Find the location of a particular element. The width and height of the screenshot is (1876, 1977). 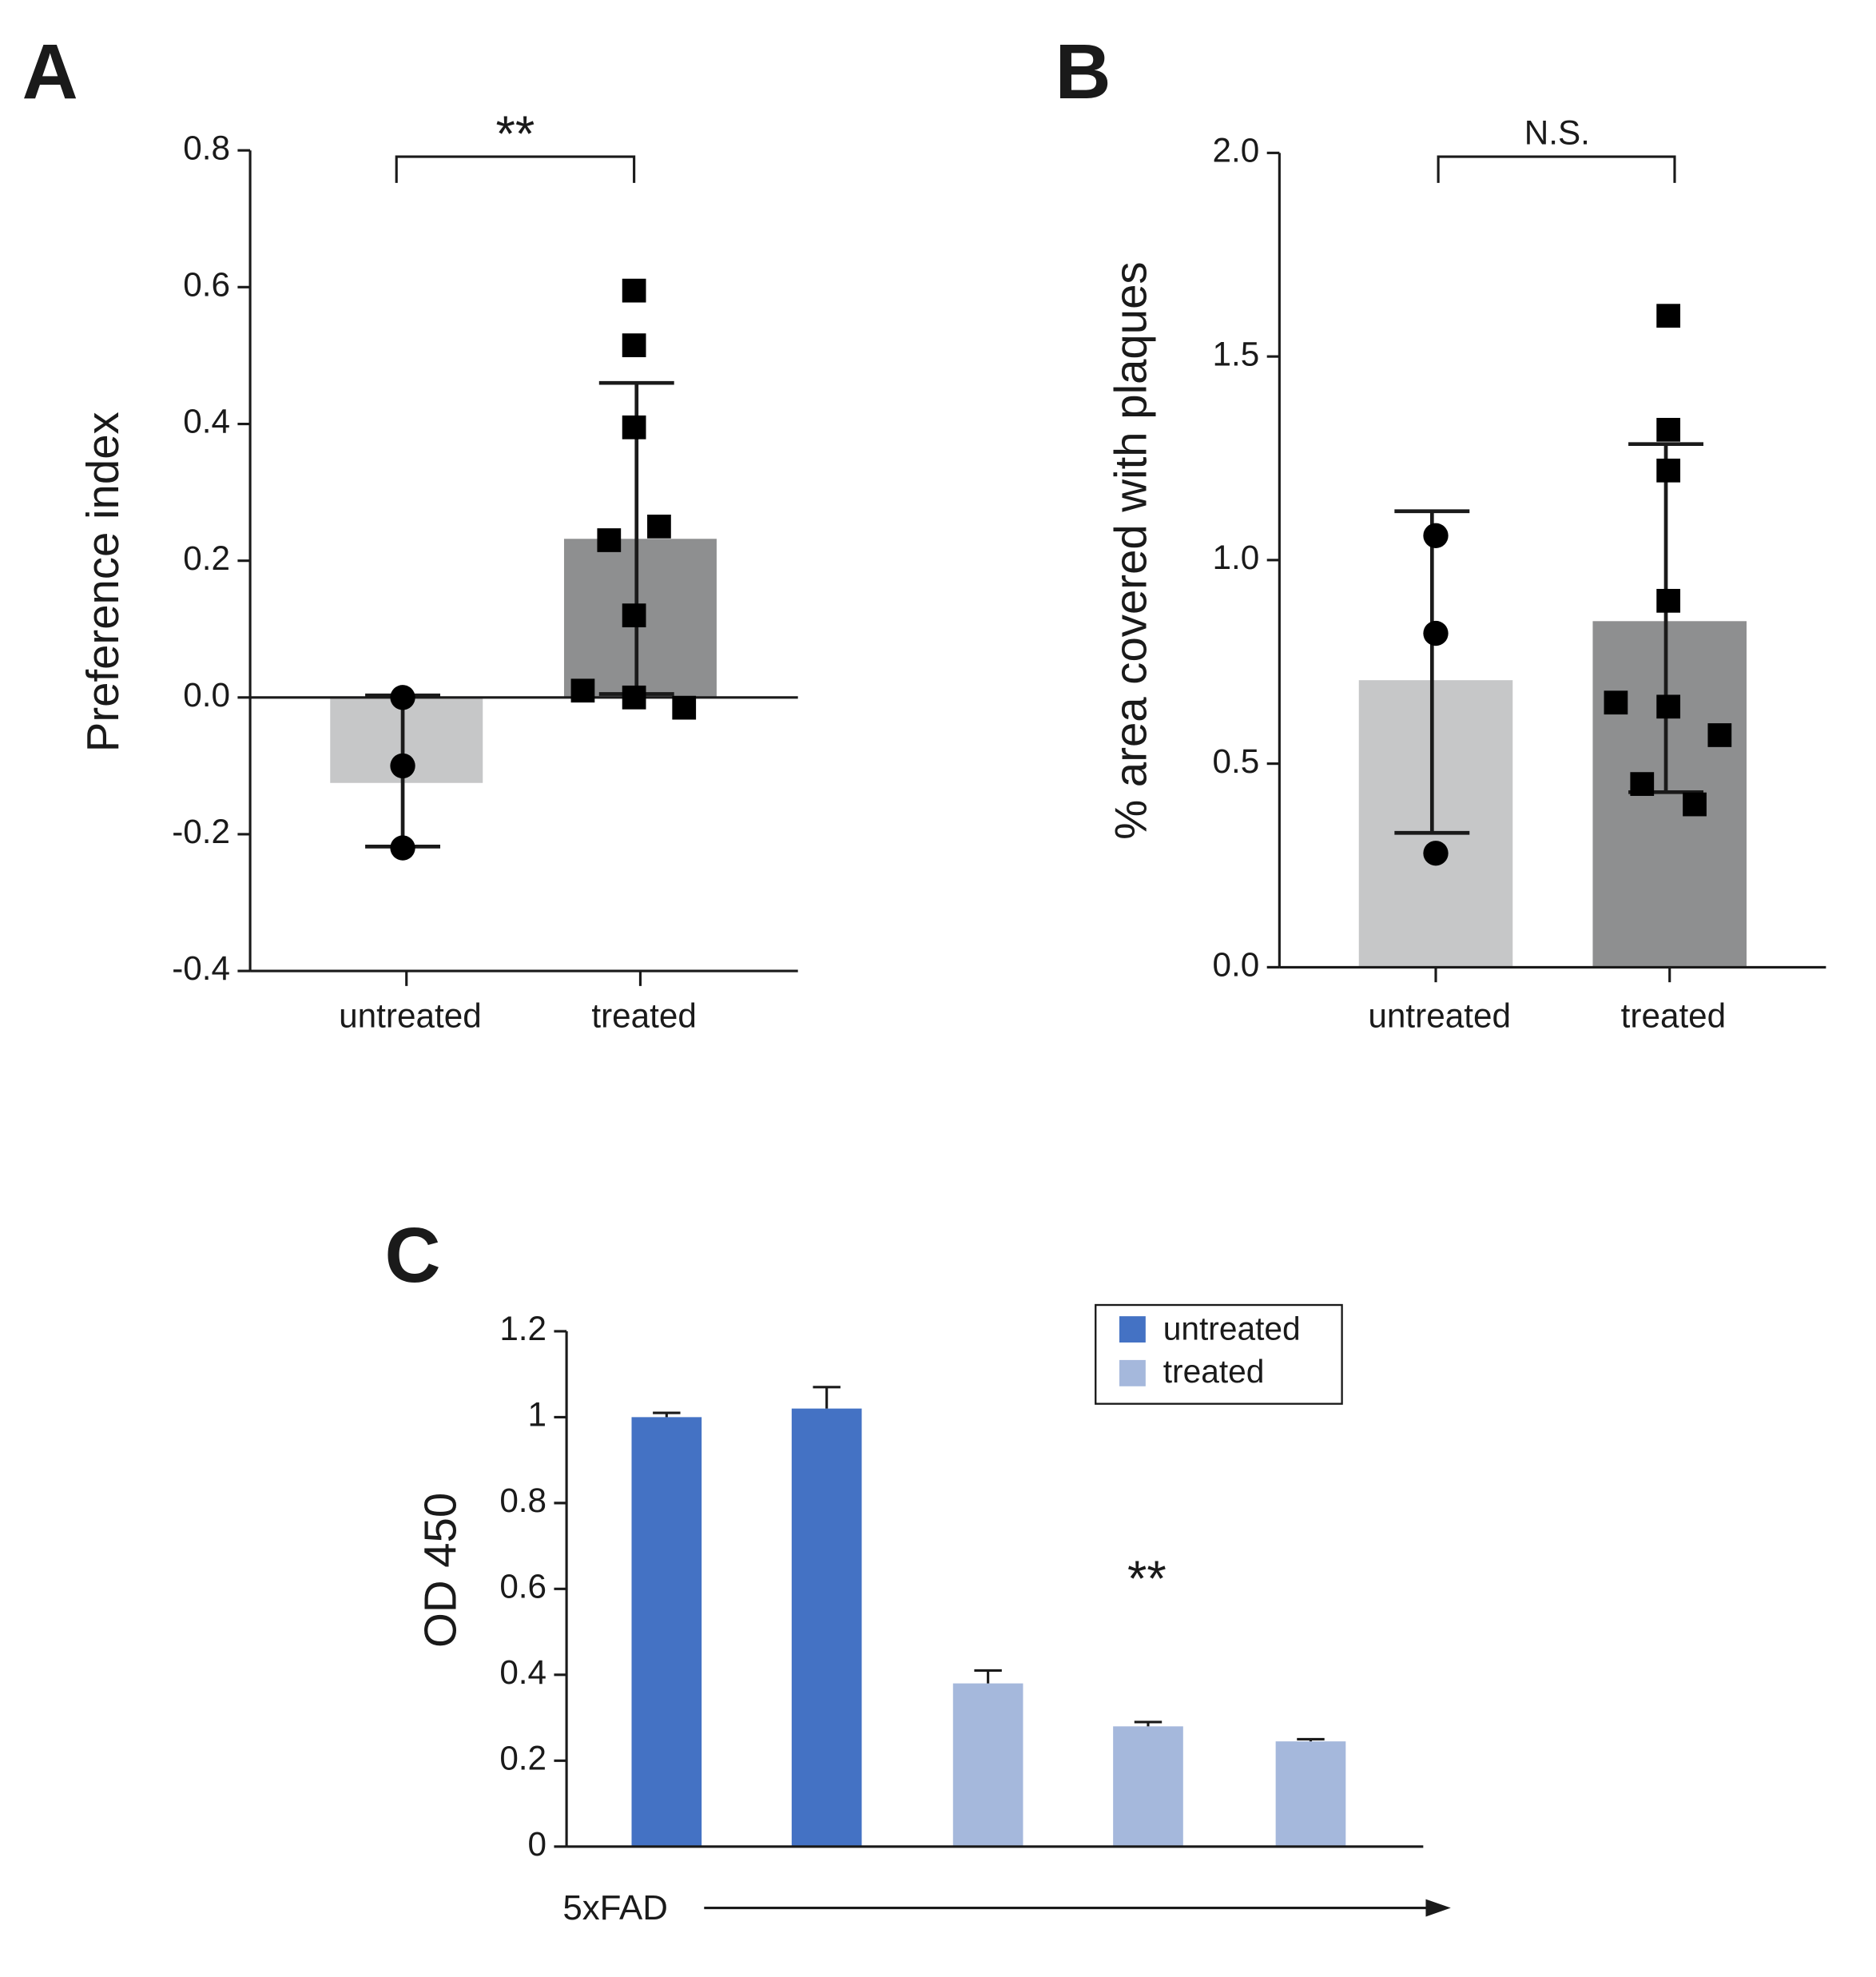

y-tick-label: 1.5 is located at coordinates (1236, 354).